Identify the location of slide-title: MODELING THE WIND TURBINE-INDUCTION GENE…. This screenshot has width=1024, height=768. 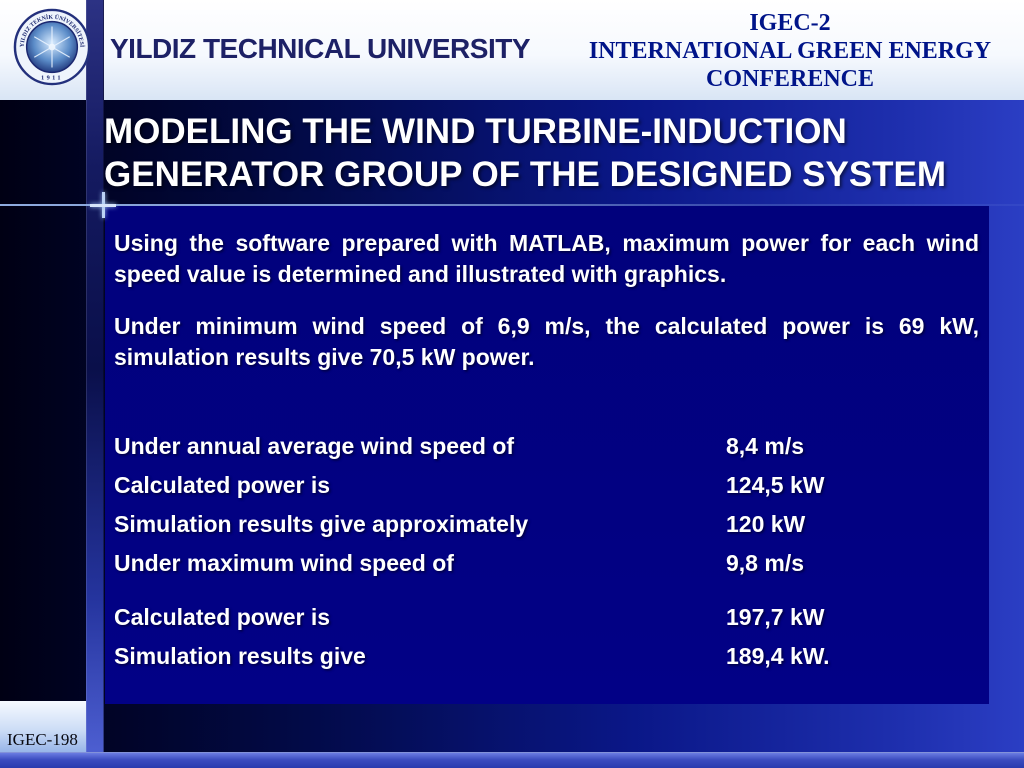
(549, 153).